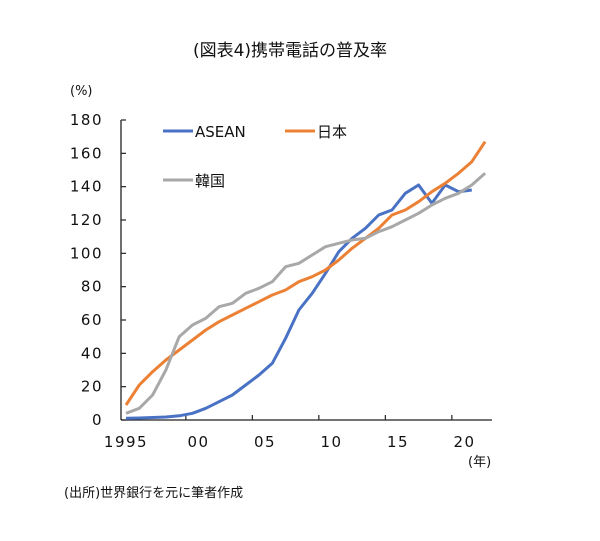 The image size is (600, 541). Describe the element at coordinates (97, 420) in the screenshot. I see `y-tick-label: 0` at that location.